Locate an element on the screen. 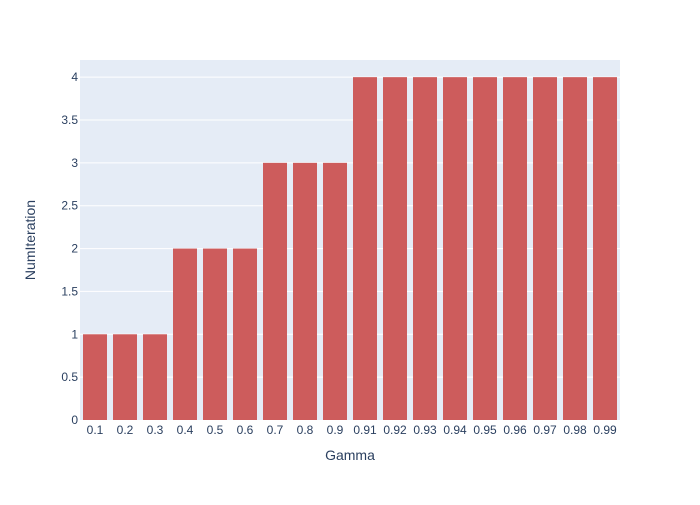 This screenshot has width=700, height=505. x-tick-label: 0.8 is located at coordinates (305, 430).